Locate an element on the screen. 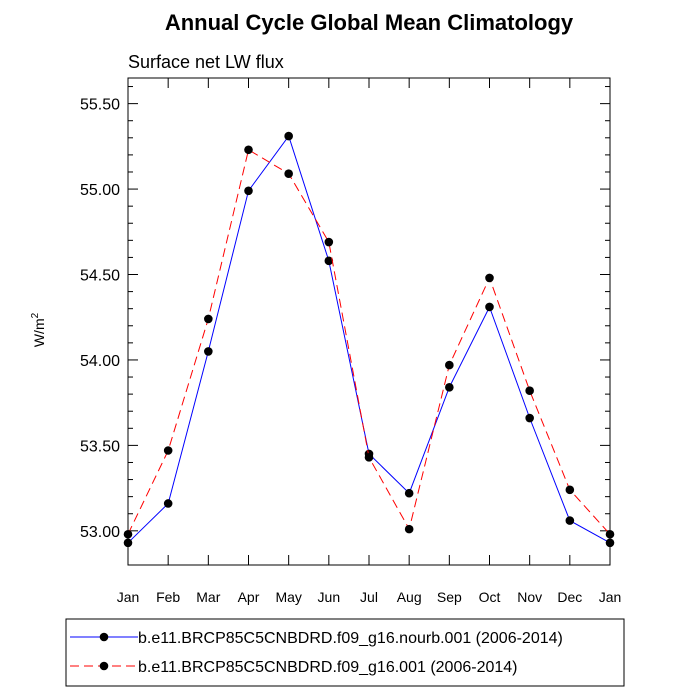 The image size is (700, 700). x-tick-label: Oct is located at coordinates (490, 597).